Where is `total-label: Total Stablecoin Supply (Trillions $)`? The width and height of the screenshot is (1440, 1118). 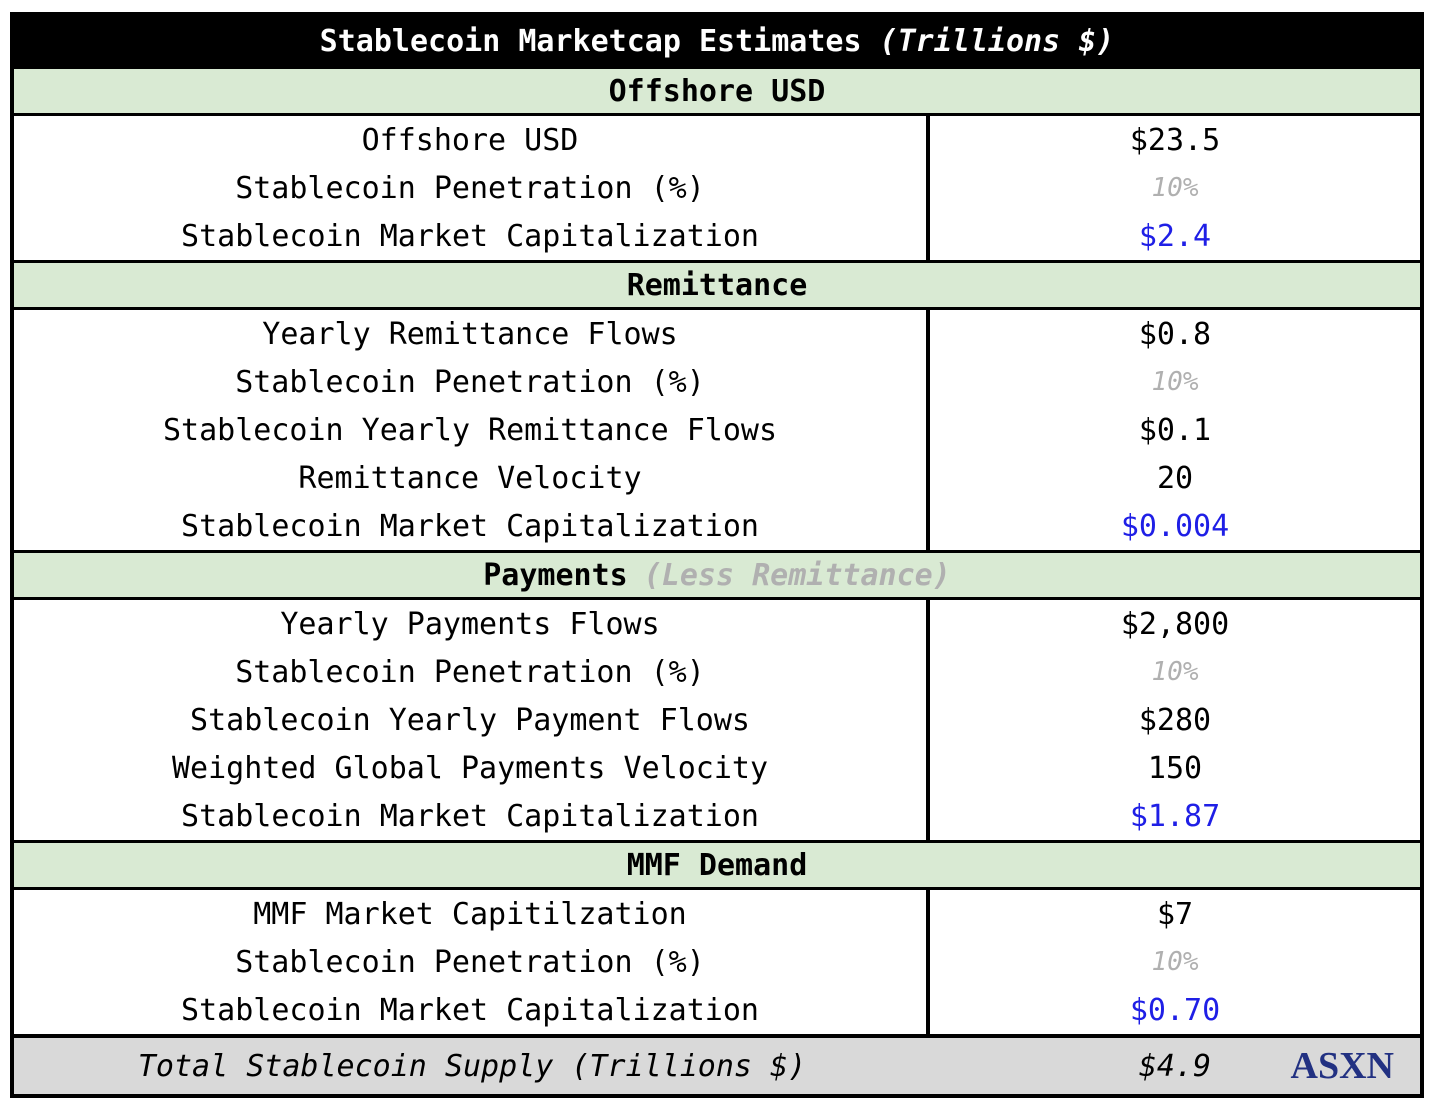
total-label: Total Stablecoin Supply (Trillions $) is located at coordinates (472, 1066).